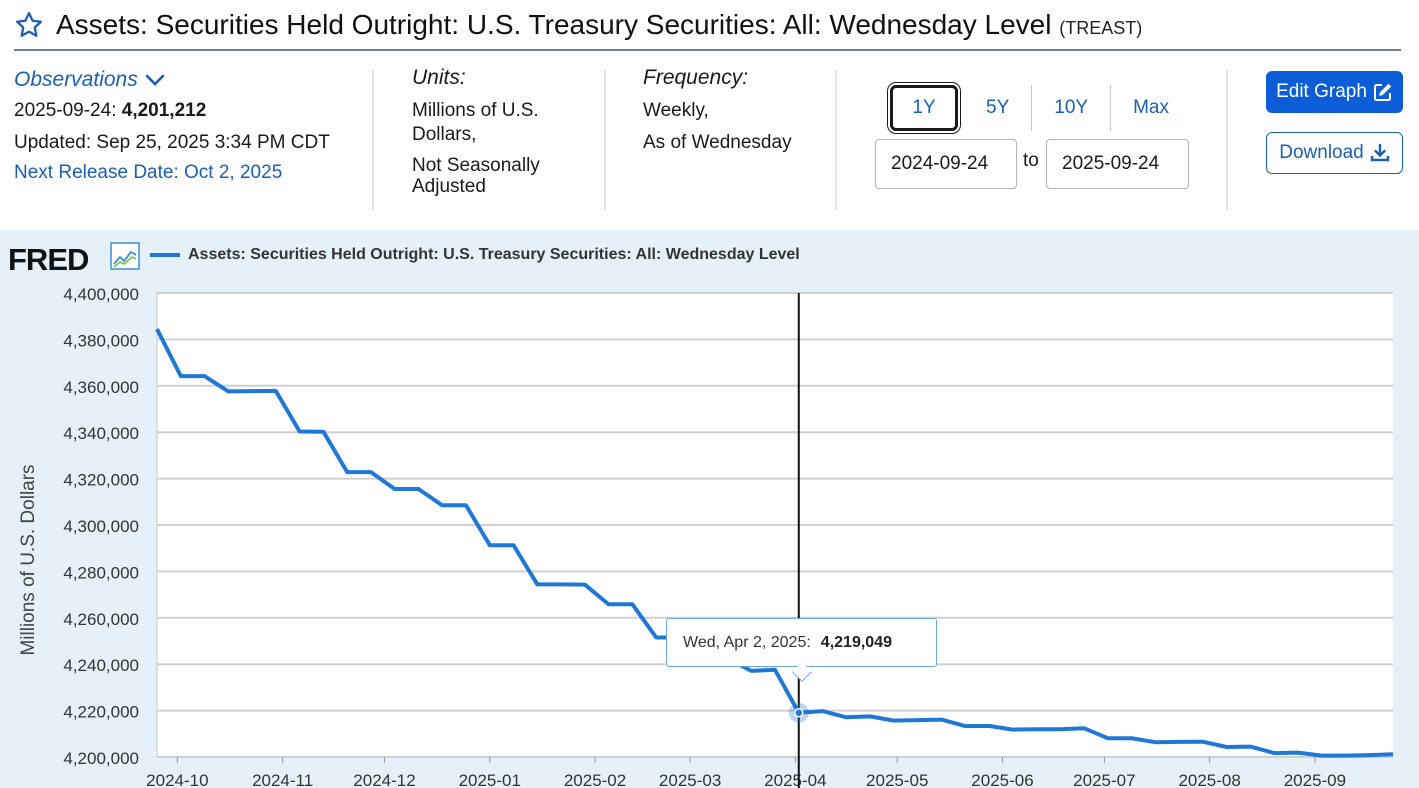 This screenshot has height=788, width=1419. What do you see at coordinates (155, 80) in the screenshot?
I see `chevron-down-icon` at bounding box center [155, 80].